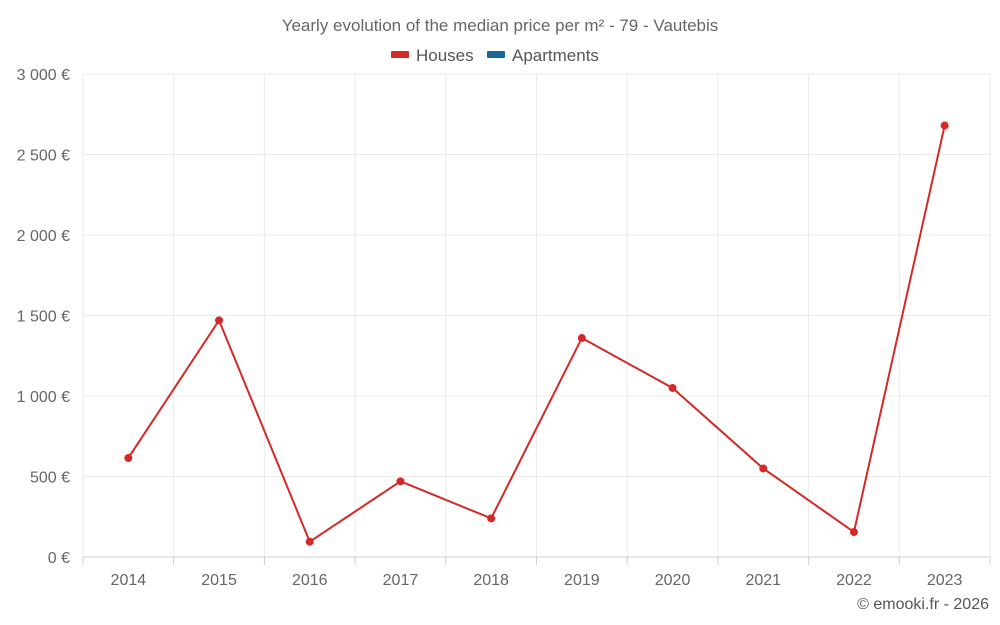 The height and width of the screenshot is (625, 1000). I want to click on legend-label-houses: Houses, so click(445, 55).